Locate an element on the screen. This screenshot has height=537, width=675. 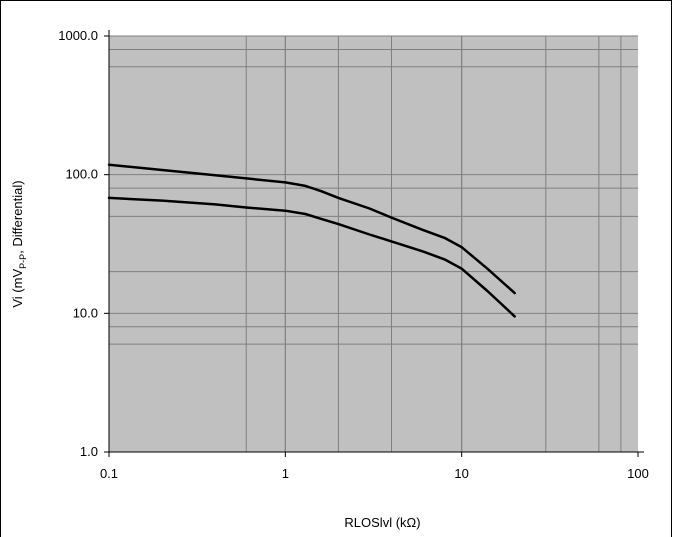
y-tick-labels: 1.0 10.0 100.0 1000.0 is located at coordinates (78, 243).